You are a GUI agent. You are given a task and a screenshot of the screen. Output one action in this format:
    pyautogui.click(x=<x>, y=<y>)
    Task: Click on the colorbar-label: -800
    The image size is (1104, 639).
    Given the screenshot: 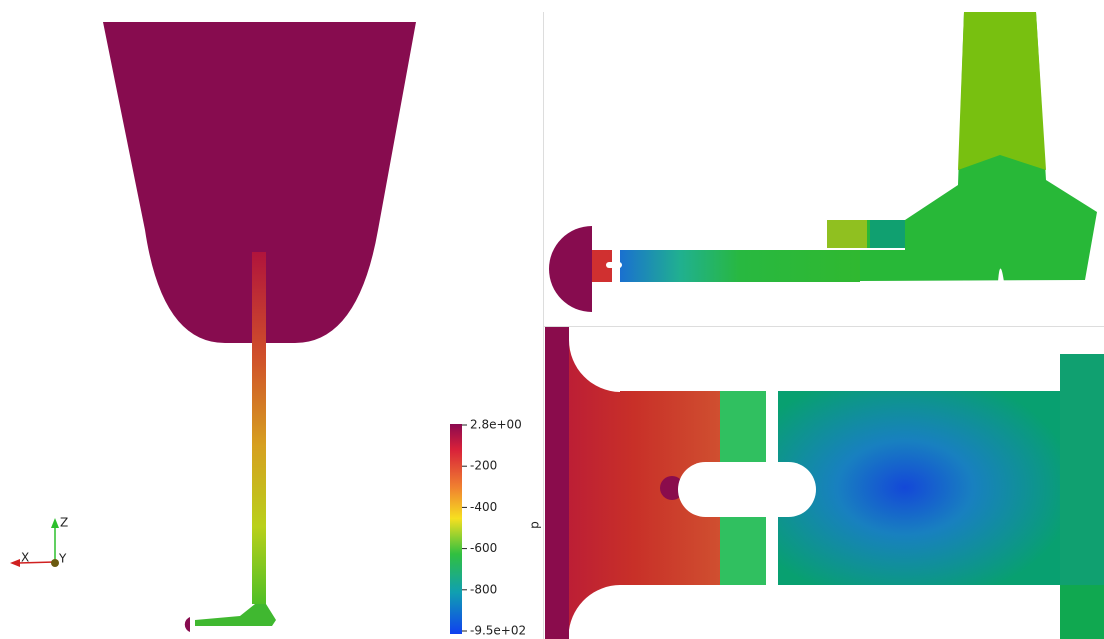 What is the action you would take?
    pyautogui.click(x=483, y=589)
    